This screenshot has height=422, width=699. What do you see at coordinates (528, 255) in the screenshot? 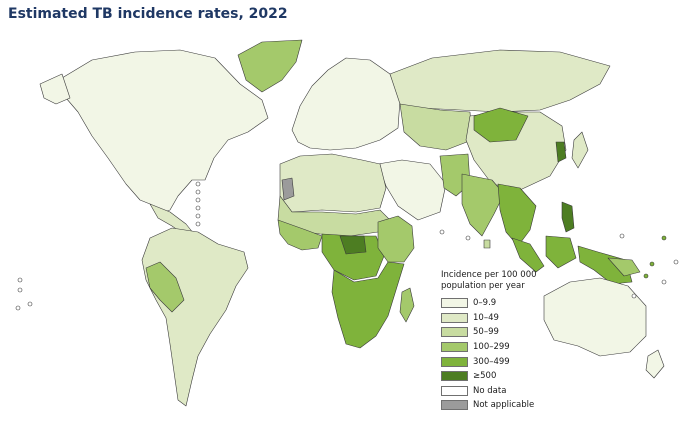
I see `region-indonesia-w` at bounding box center [528, 255].